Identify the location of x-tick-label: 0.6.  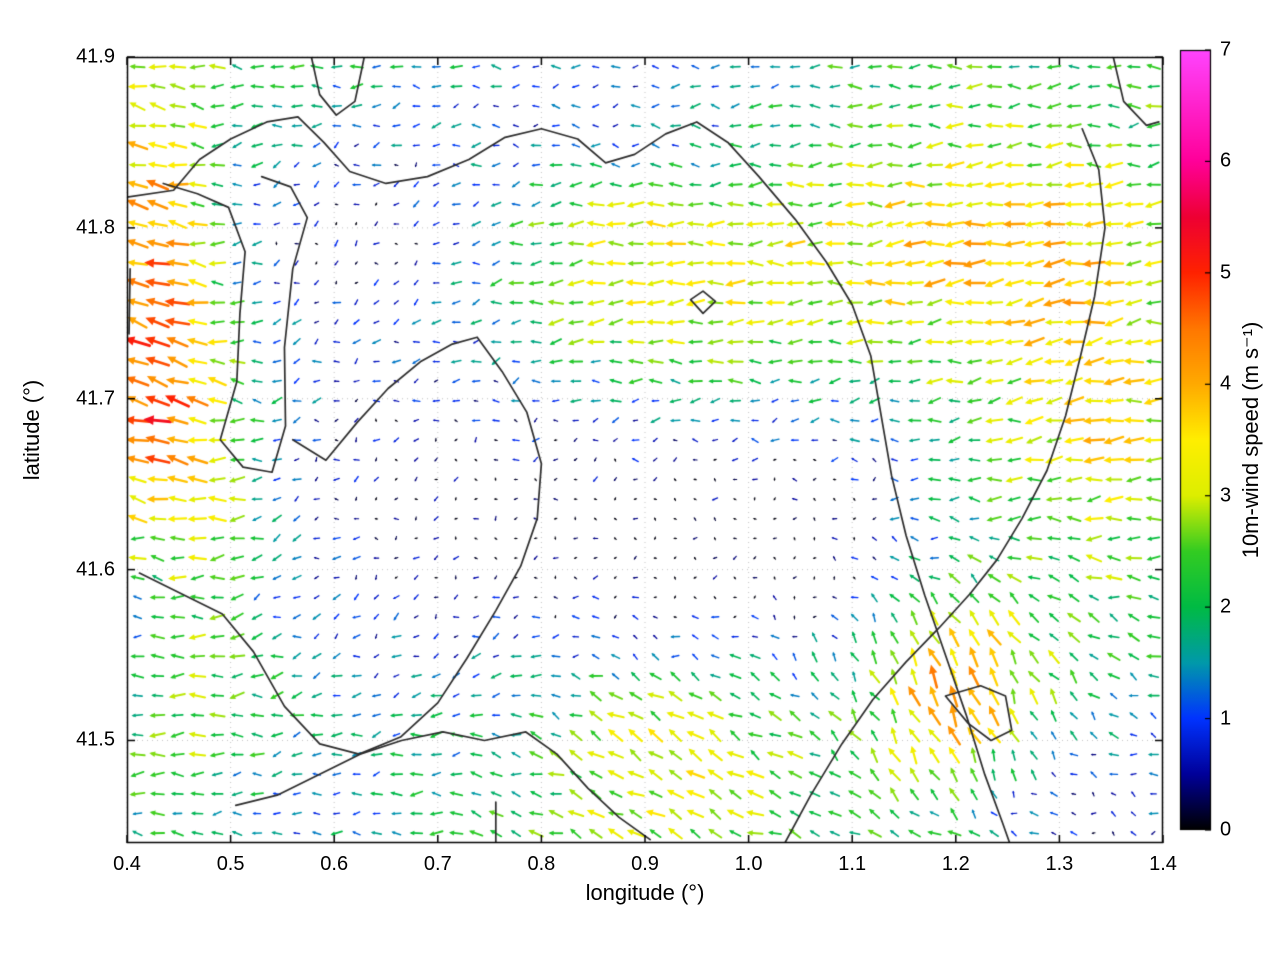
(334, 864).